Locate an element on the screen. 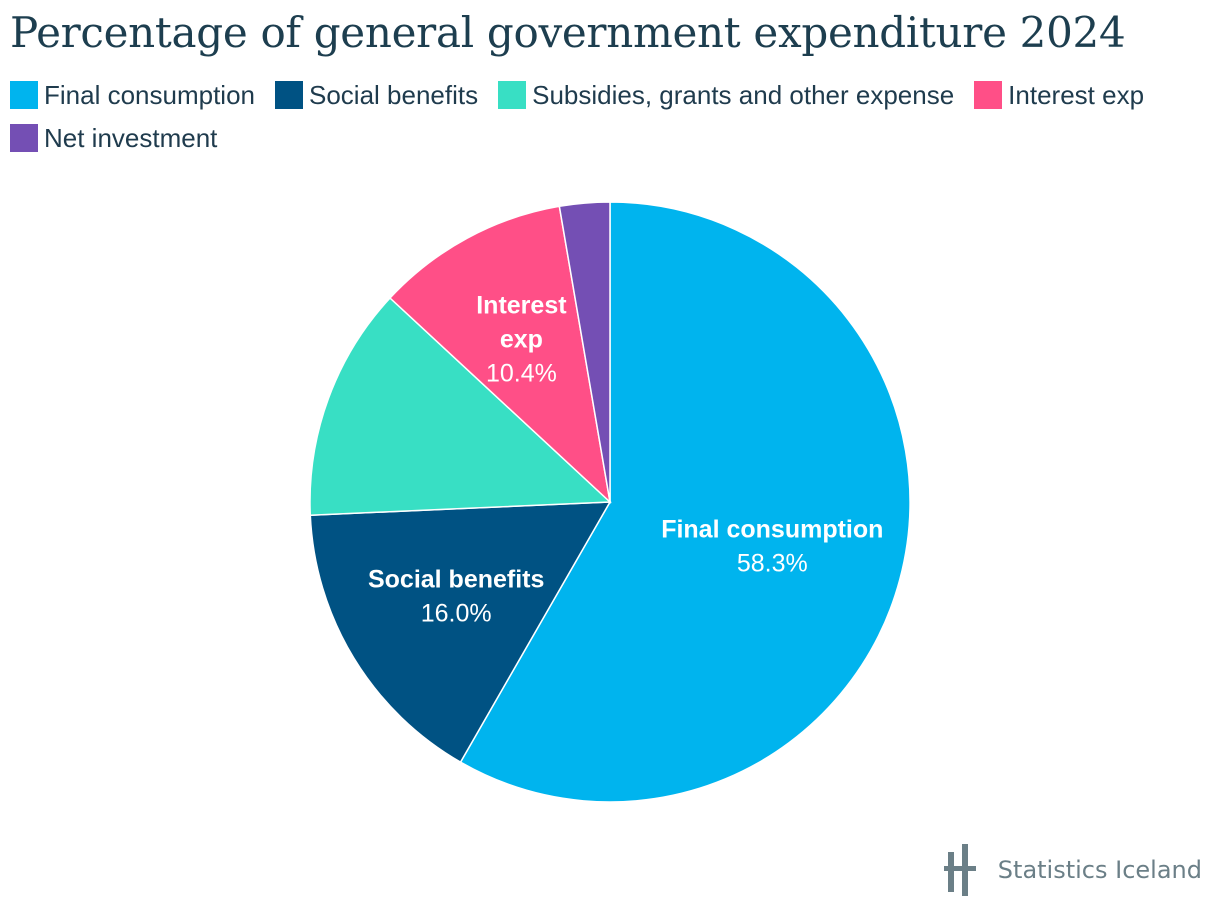  legend-label: Social benefits is located at coordinates (394, 94).